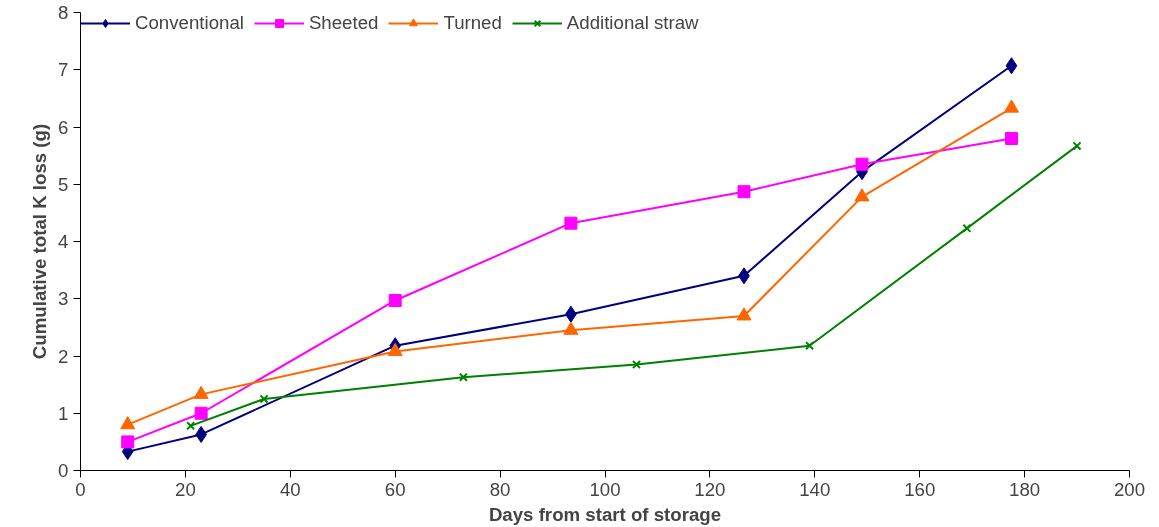 The width and height of the screenshot is (1159, 527). I want to click on x-tick-label: 0, so click(80, 489).